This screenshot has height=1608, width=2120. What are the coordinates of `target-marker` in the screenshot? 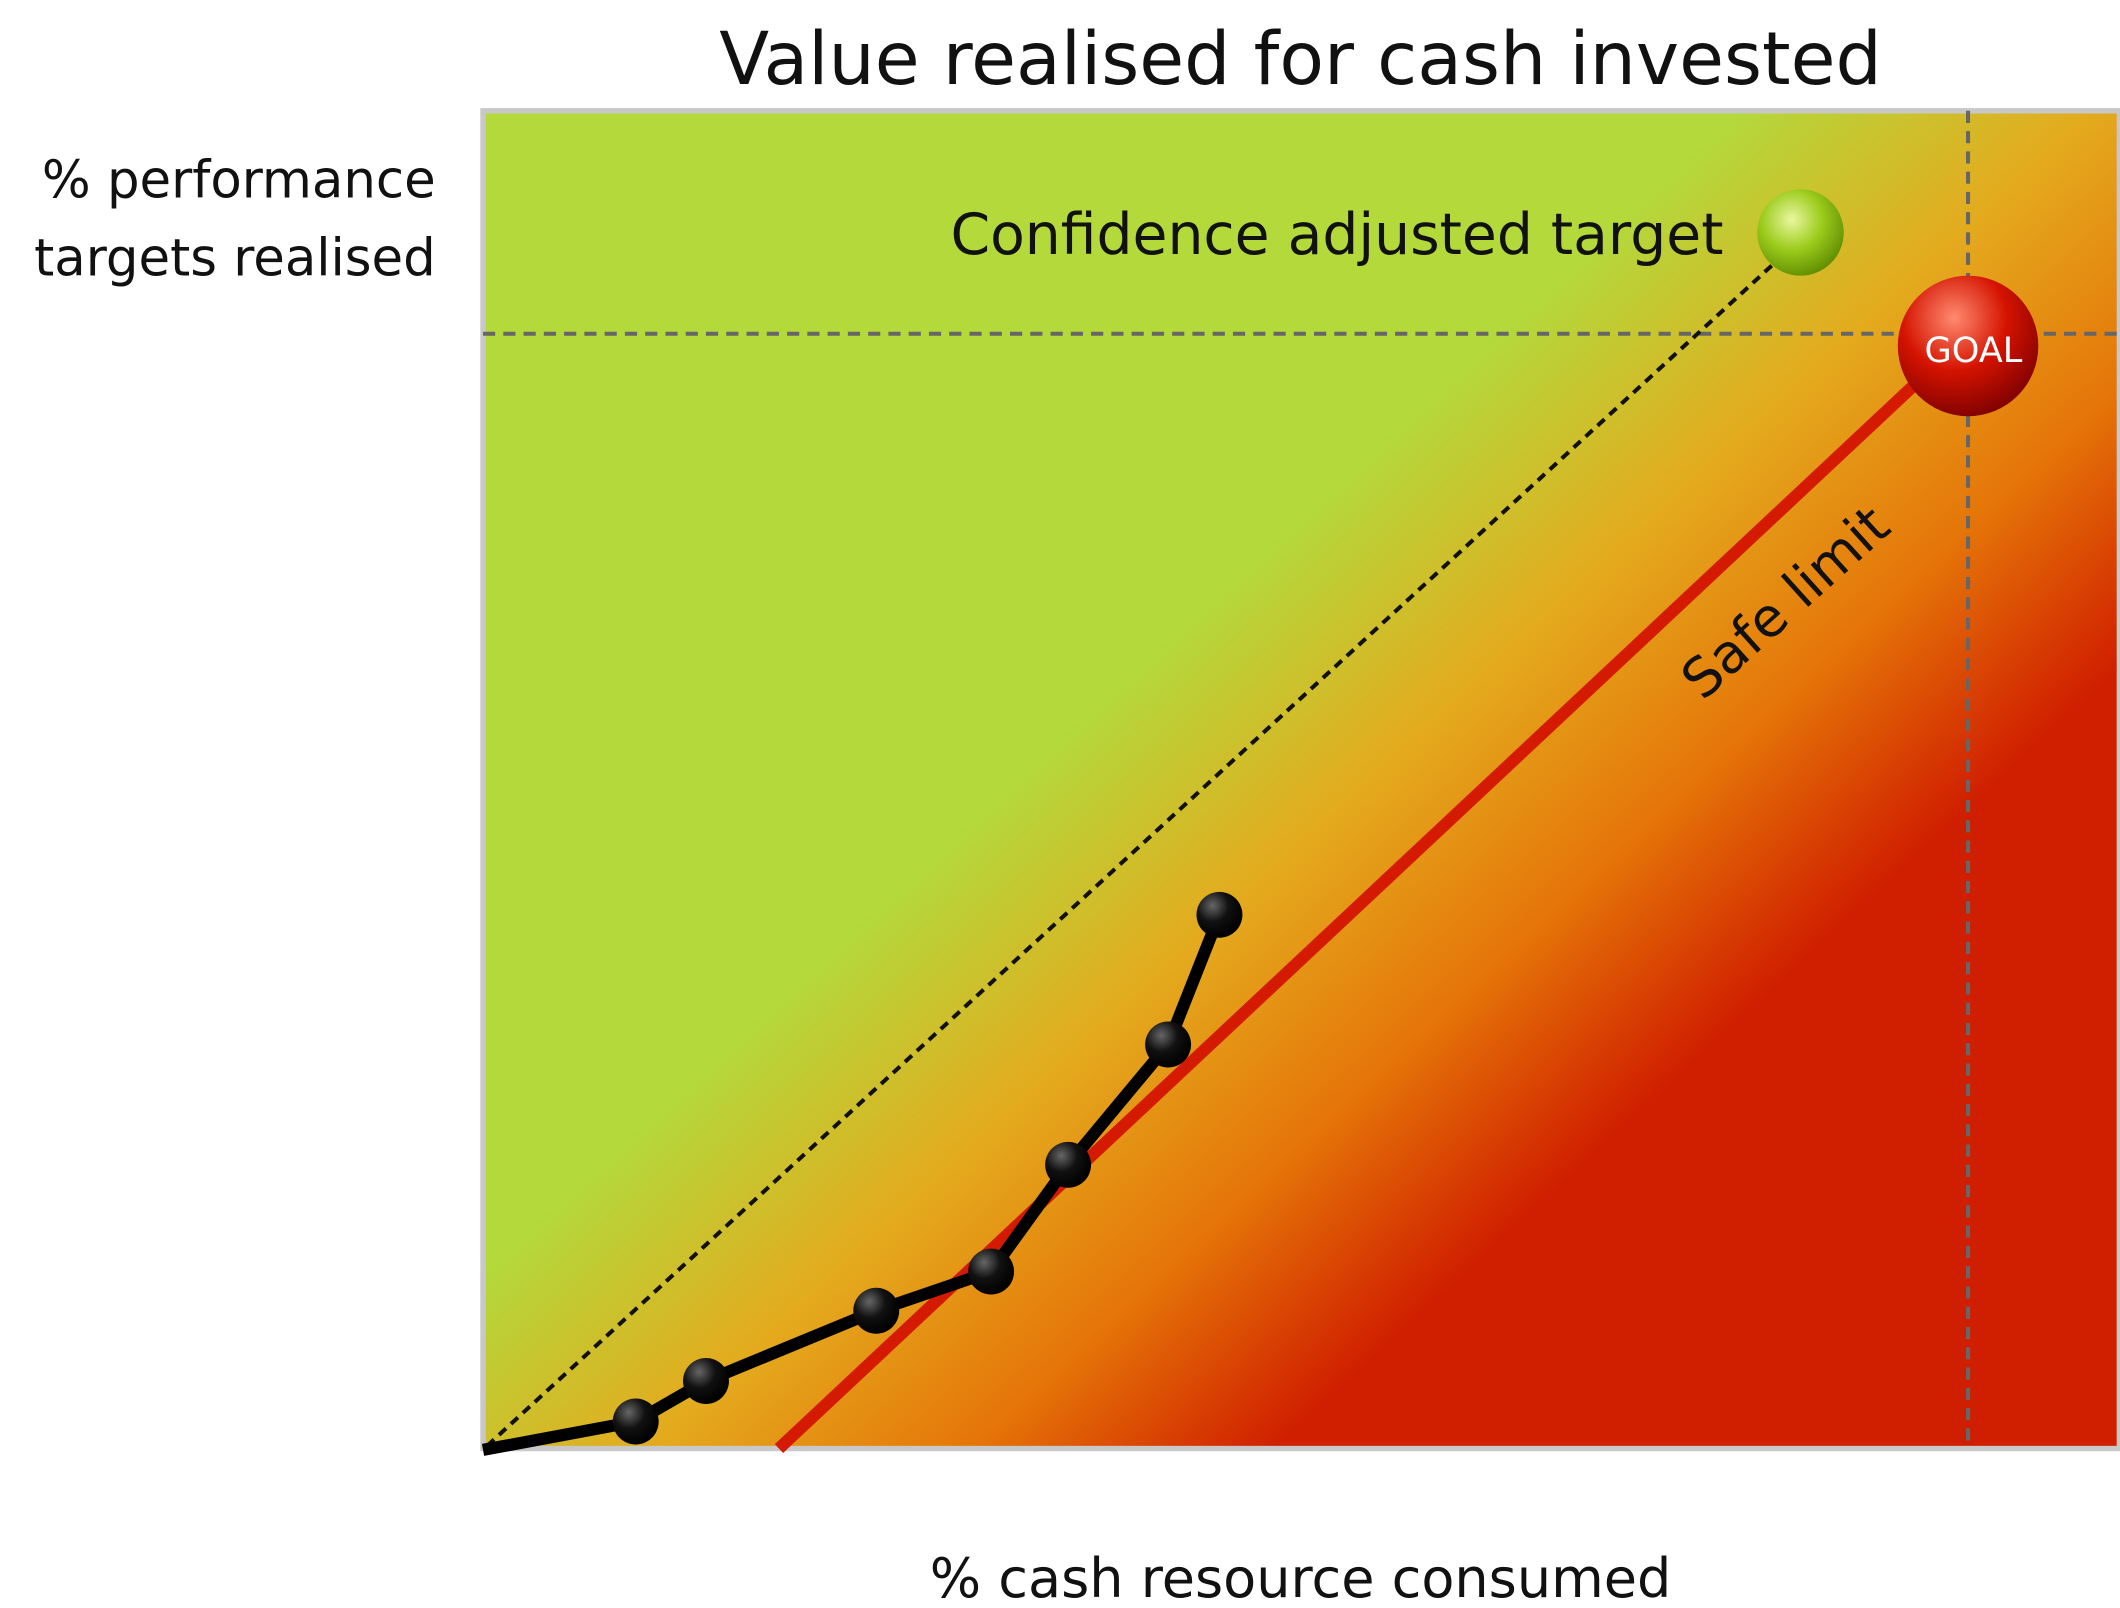 It's located at (1800, 232).